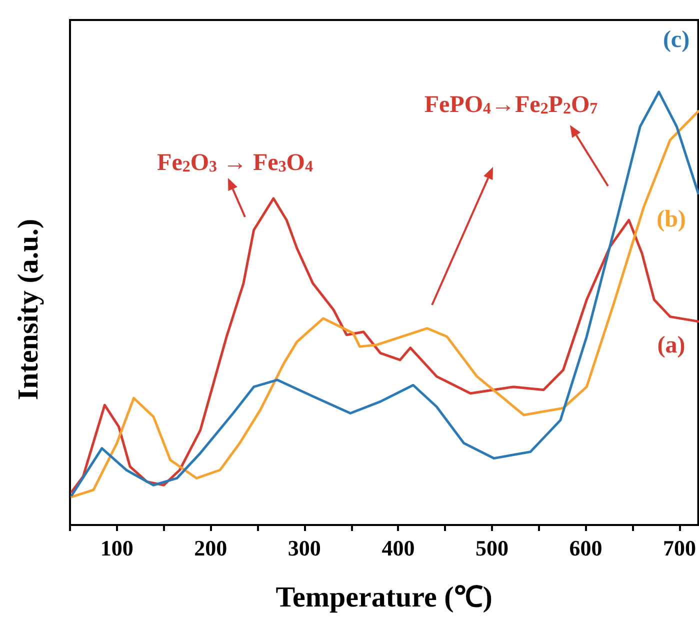 The image size is (699, 619). What do you see at coordinates (671, 345) in the screenshot?
I see `series-label: (a)` at bounding box center [671, 345].